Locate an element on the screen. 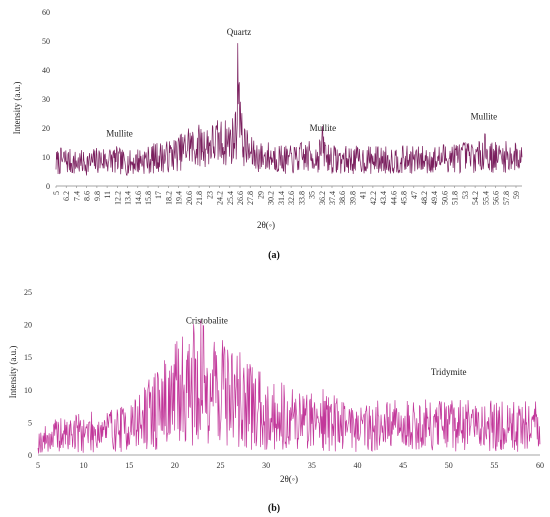 The width and height of the screenshot is (550, 517). a-x-tick-label: 37.4 is located at coordinates (332, 198).